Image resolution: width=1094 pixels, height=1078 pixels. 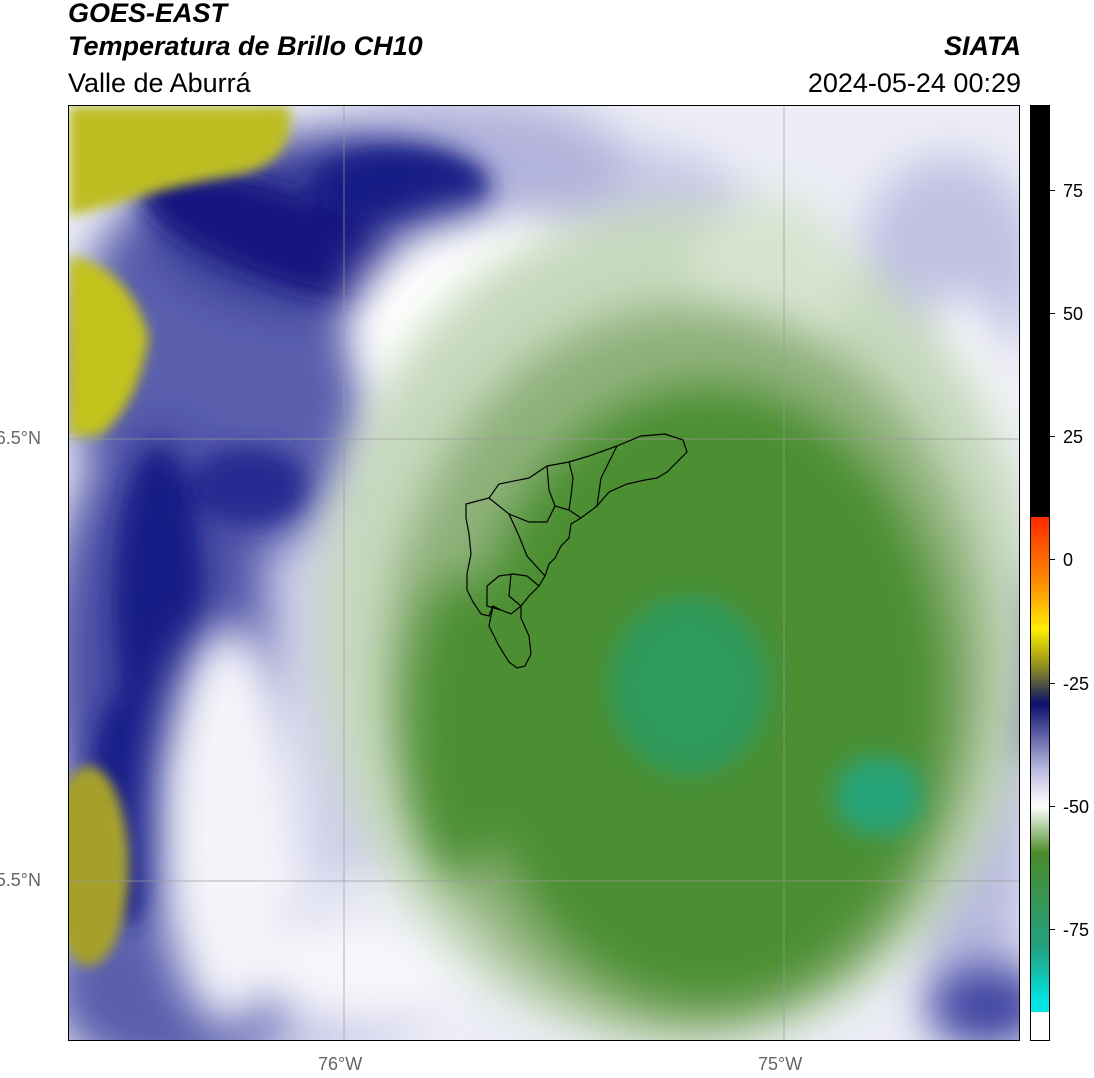 I want to click on product-title: Temperatura de Brillo CH10, so click(x=245, y=46).